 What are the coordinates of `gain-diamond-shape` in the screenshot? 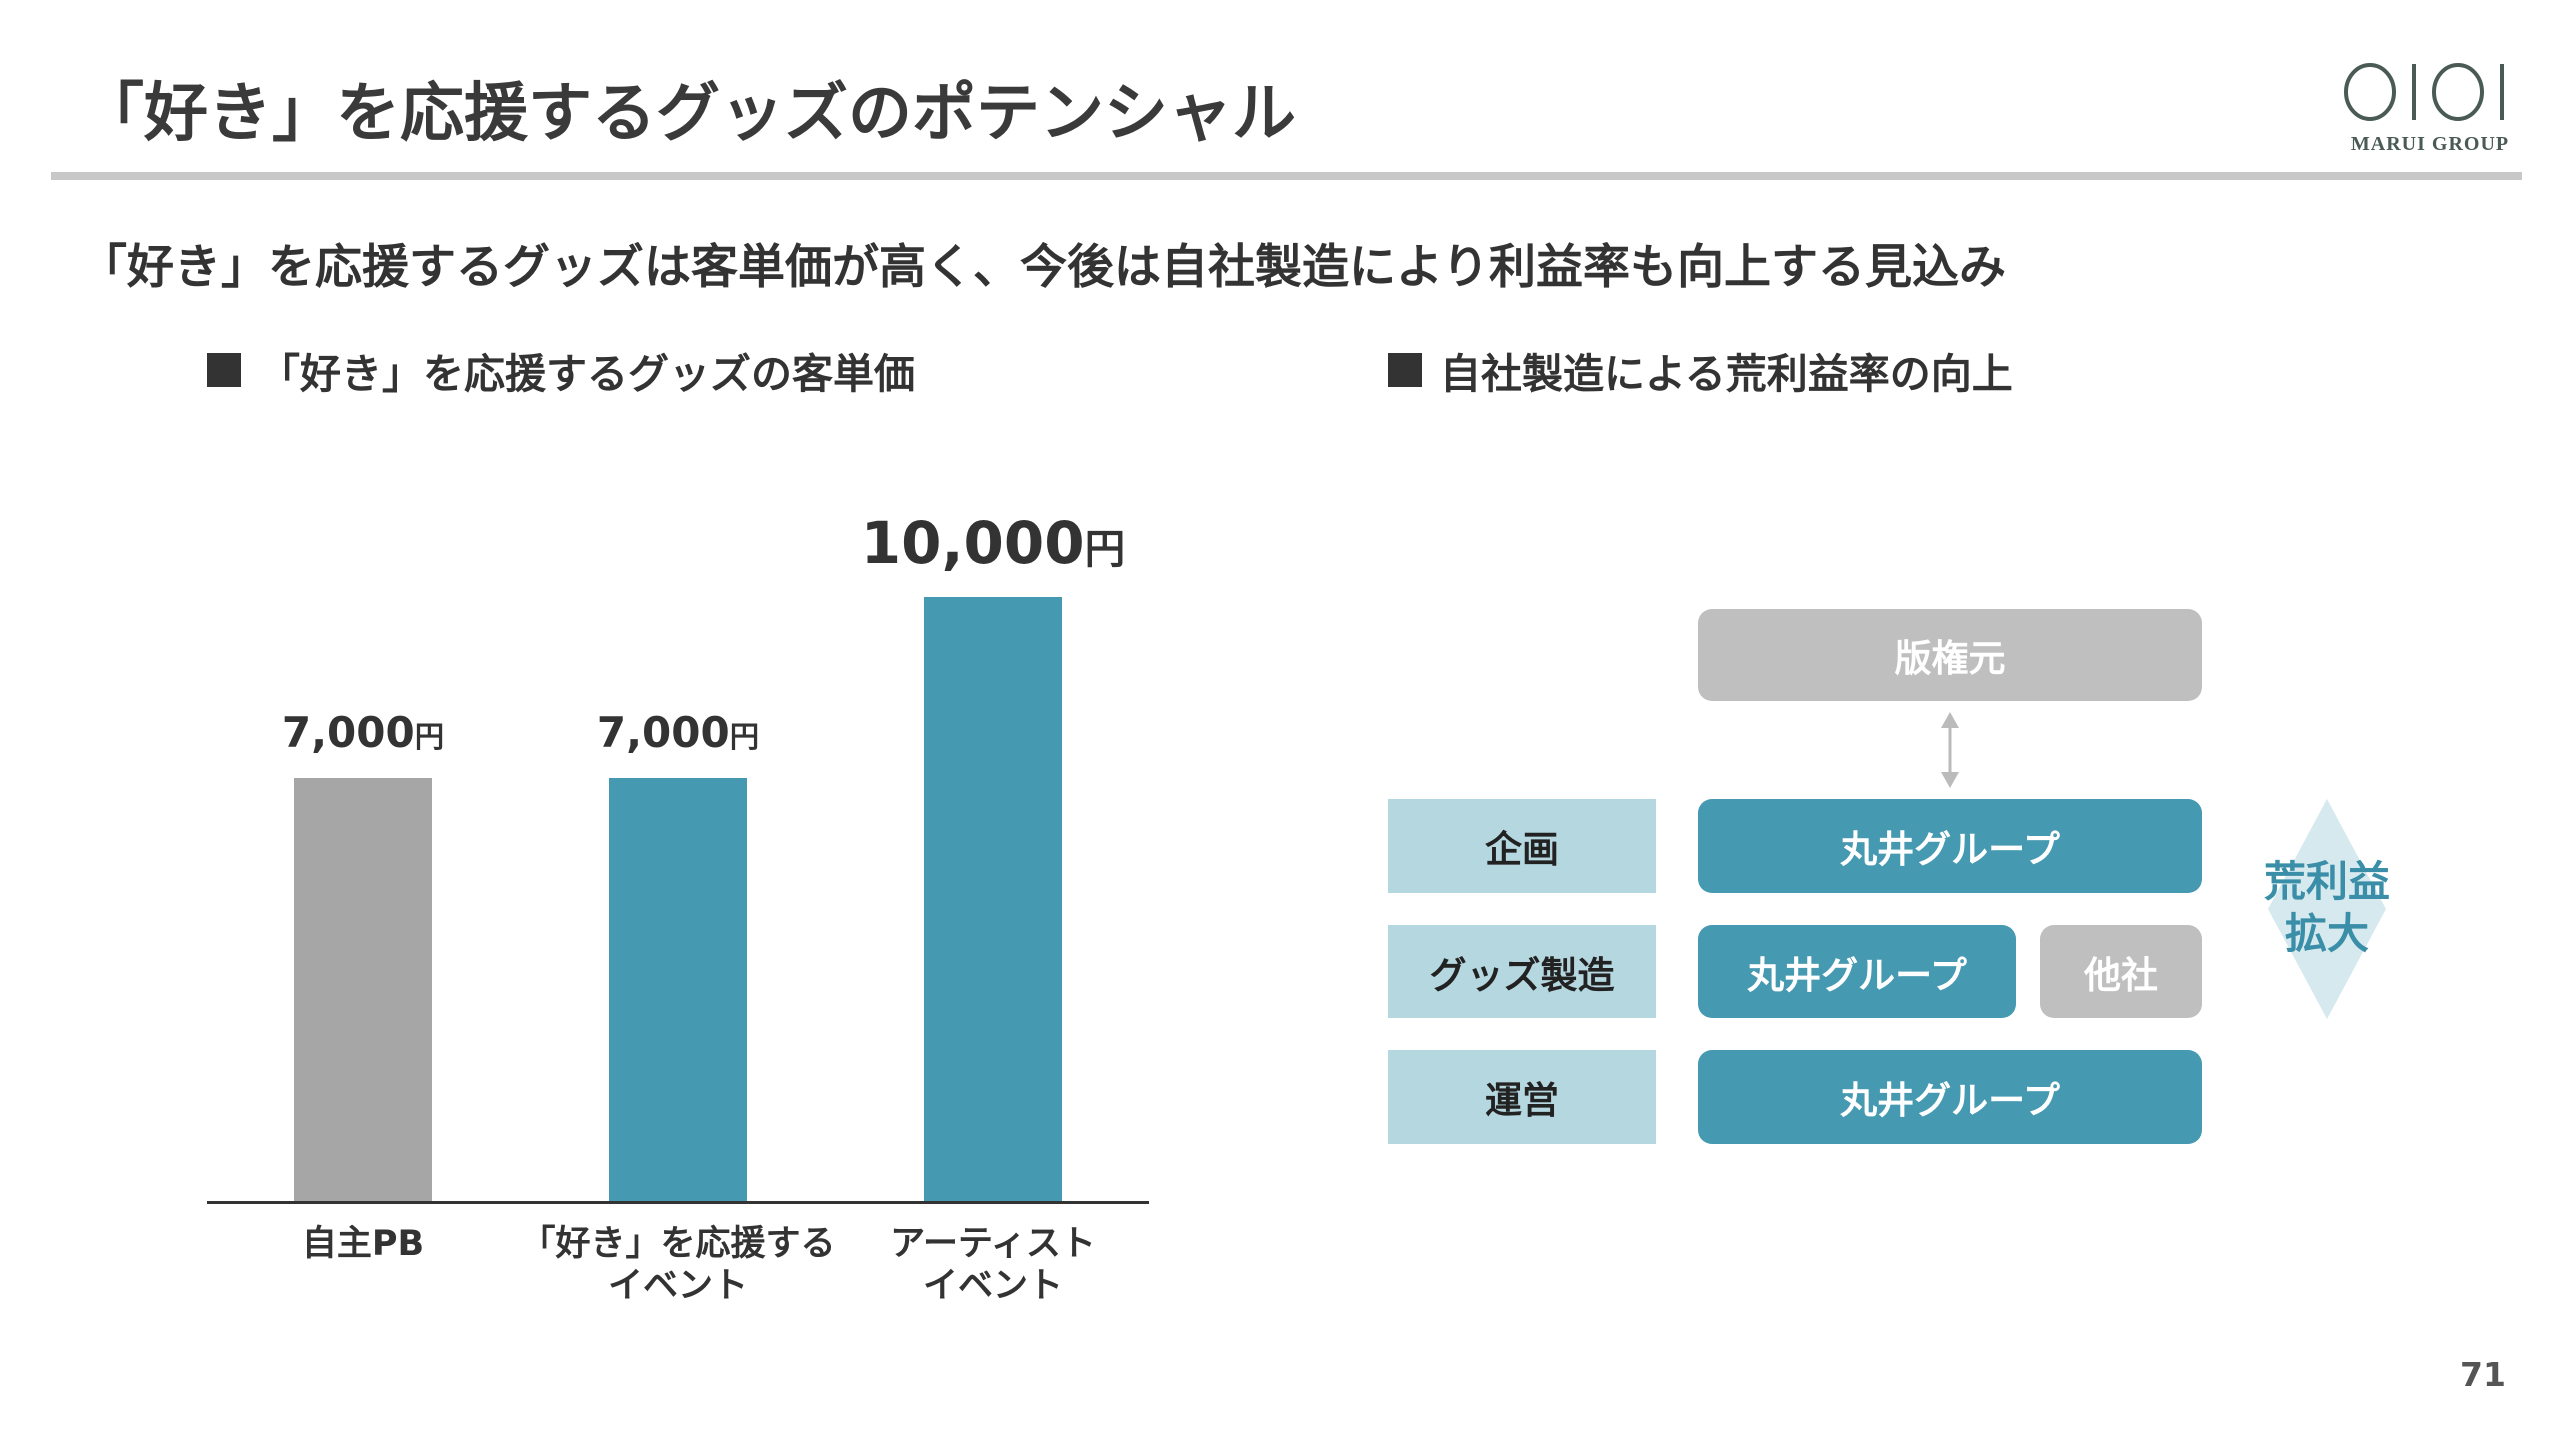 It's located at (2327, 909).